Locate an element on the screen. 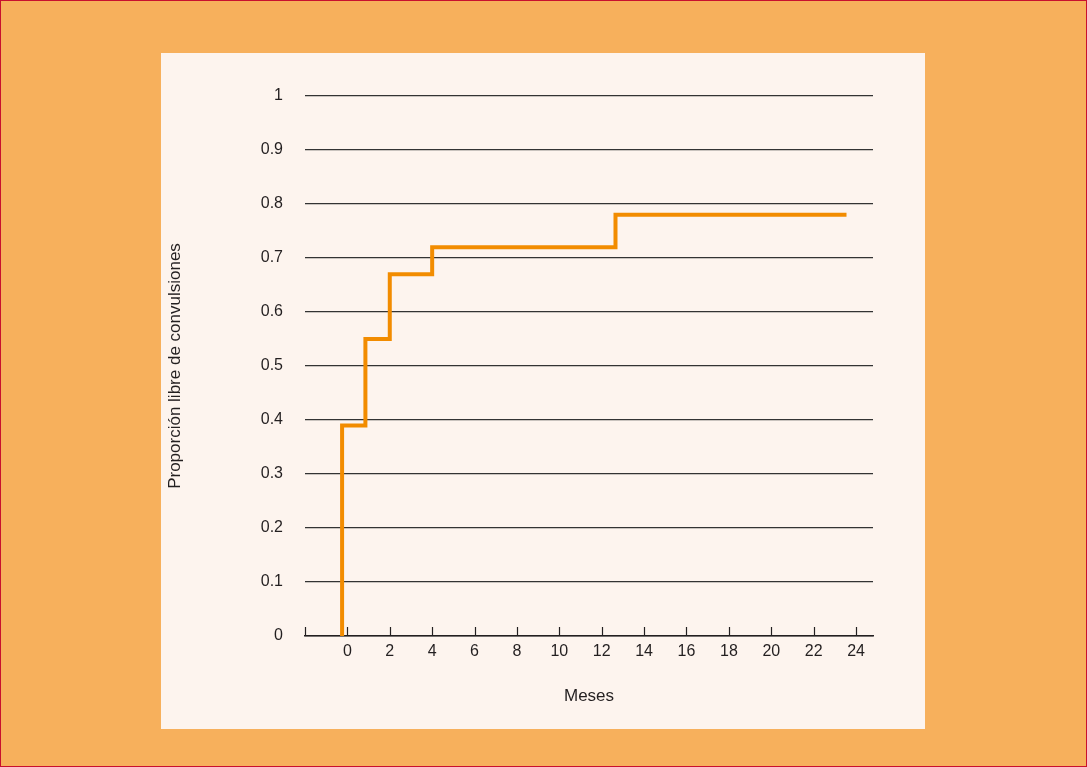 The height and width of the screenshot is (767, 1087). x-tick-label: 20 is located at coordinates (771, 651).